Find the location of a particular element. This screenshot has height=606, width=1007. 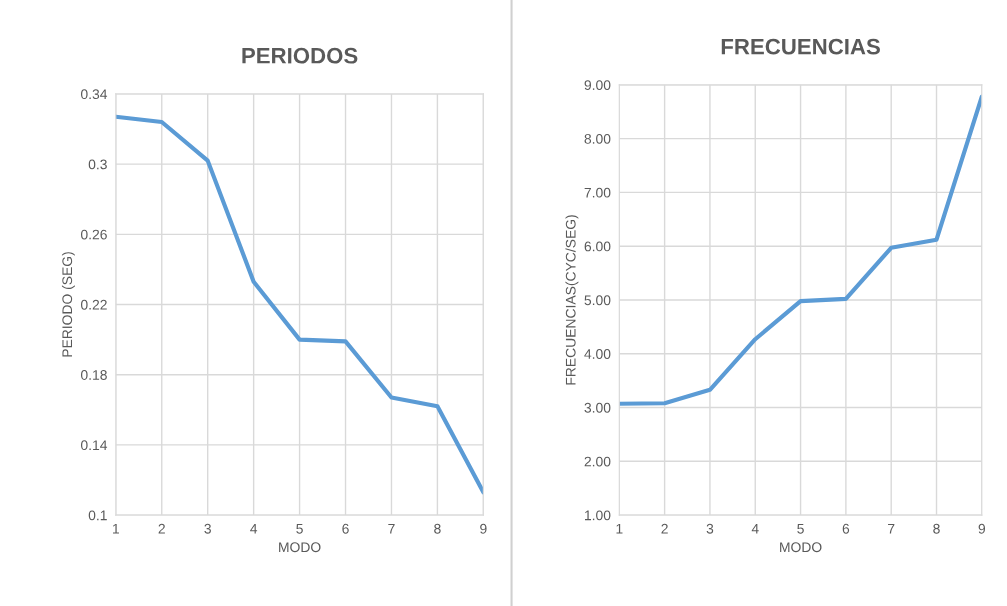

y-tick-label: 1.00 is located at coordinates (598, 515).